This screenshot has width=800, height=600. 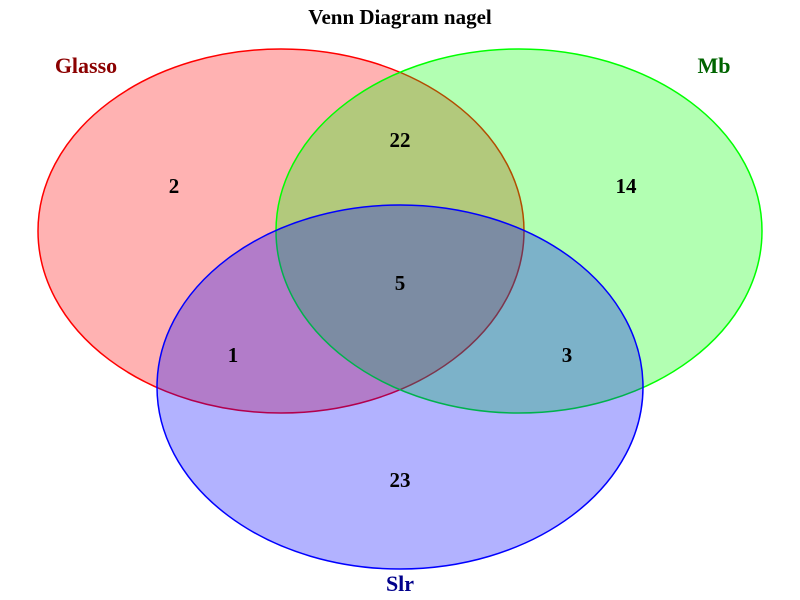 I want to click on region-count-glasso-only: 2, so click(x=174, y=186).